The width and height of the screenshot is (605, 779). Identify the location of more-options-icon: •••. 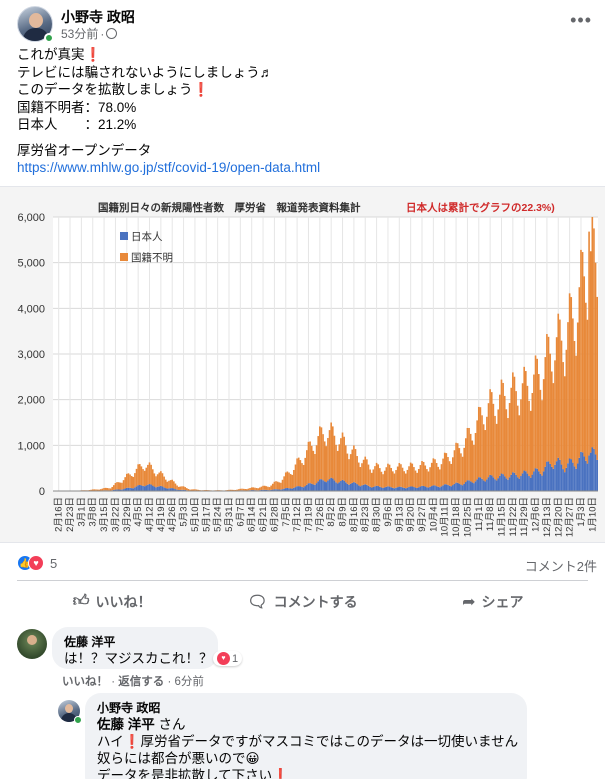
(581, 20).